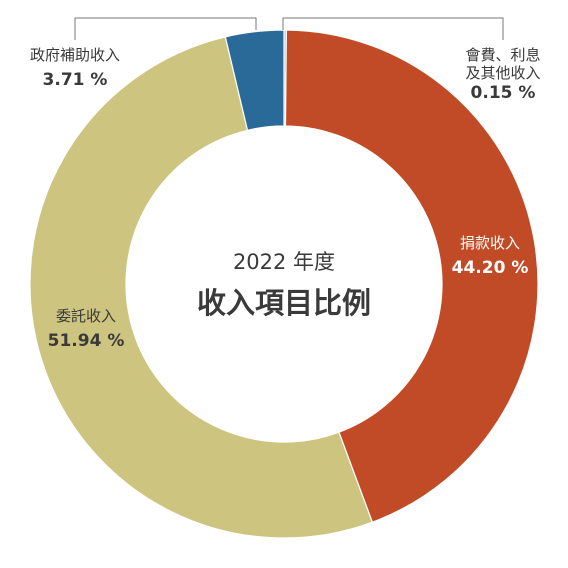 The height and width of the screenshot is (568, 568). I want to click on chart-subtitle: 2022 年度, so click(284, 262).